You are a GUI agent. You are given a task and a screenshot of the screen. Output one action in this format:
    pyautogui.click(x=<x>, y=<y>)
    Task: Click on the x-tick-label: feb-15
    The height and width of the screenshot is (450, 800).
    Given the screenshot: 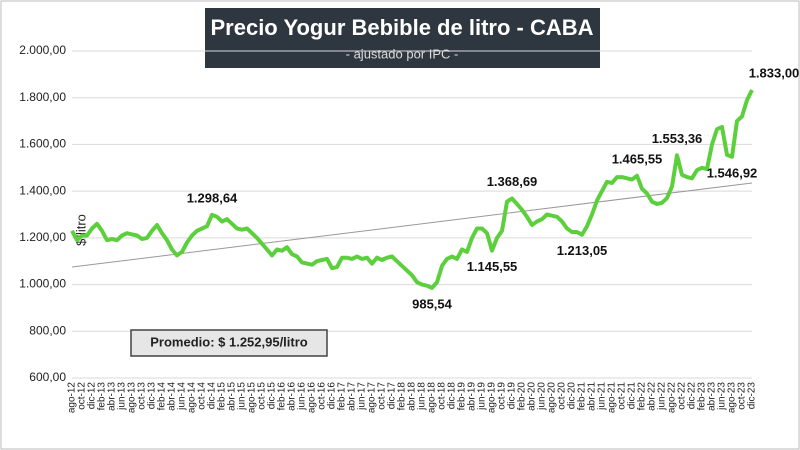 What is the action you would take?
    pyautogui.click(x=222, y=396)
    